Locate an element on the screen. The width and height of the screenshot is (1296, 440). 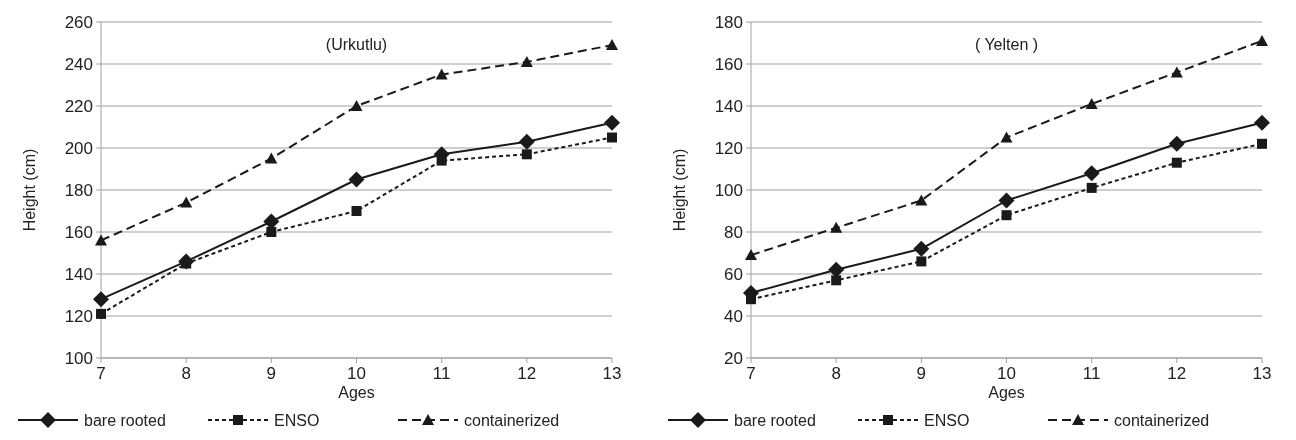
y-tick-label: 260 is located at coordinates (78, 22).